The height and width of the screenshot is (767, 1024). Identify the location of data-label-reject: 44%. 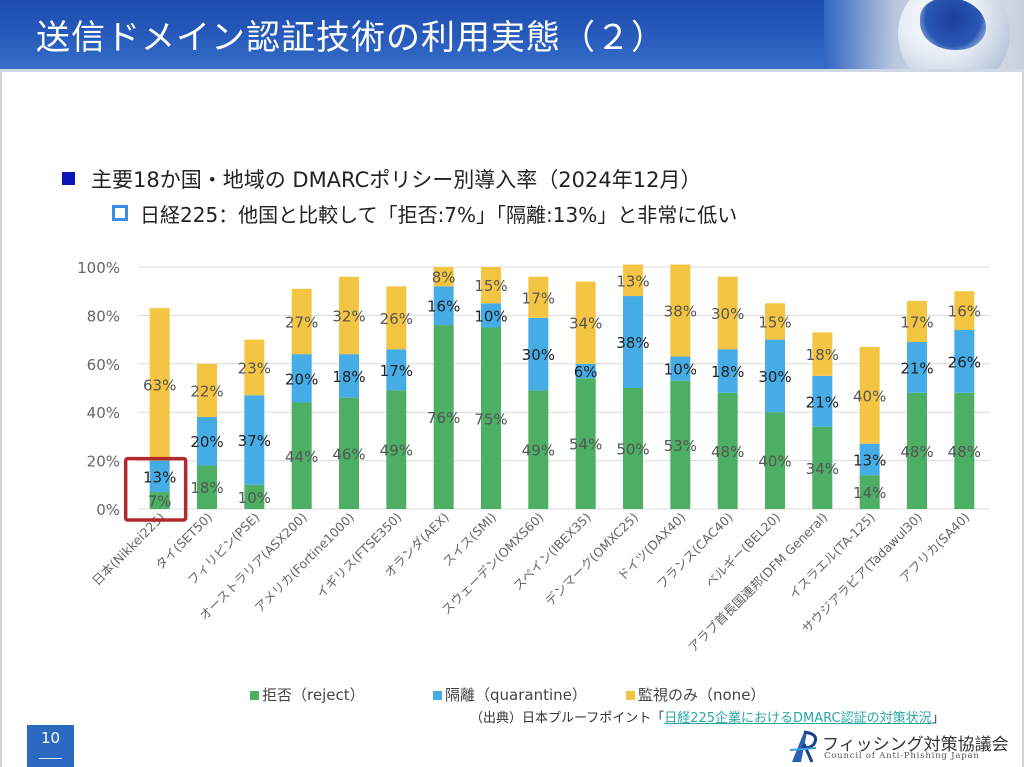
(301, 457).